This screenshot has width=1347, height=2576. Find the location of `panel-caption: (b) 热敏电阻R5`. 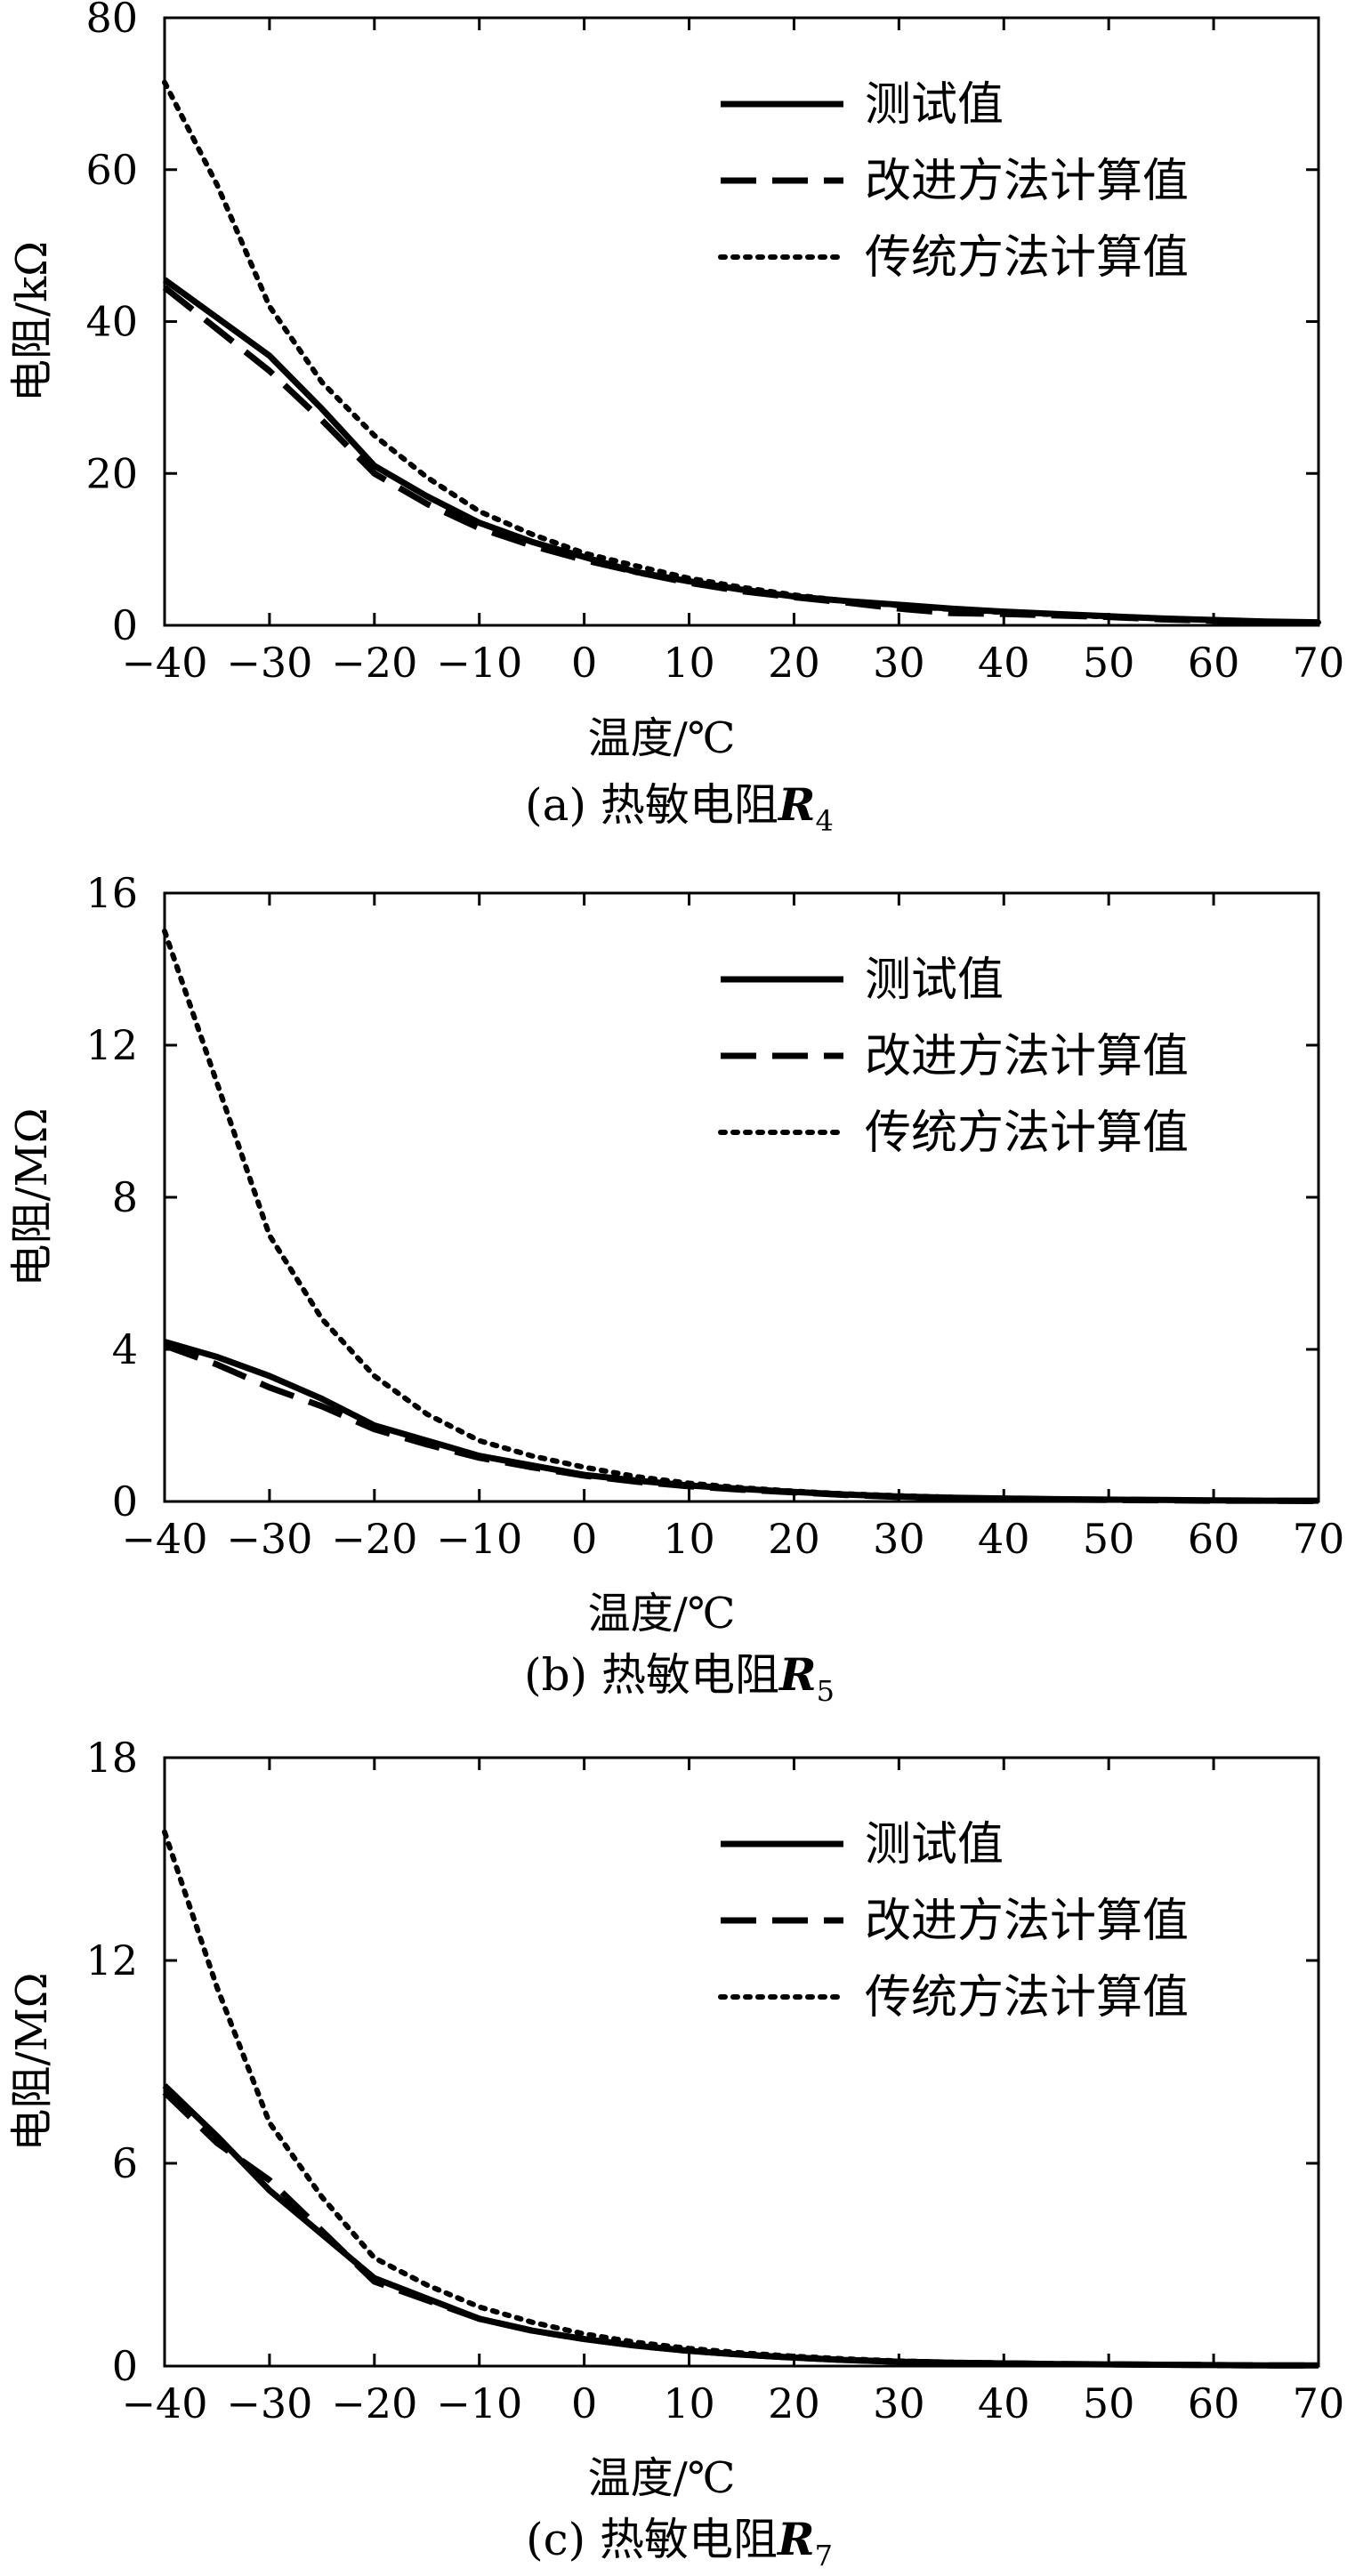

panel-caption: (b) 热敏电阻R5 is located at coordinates (679, 1678).